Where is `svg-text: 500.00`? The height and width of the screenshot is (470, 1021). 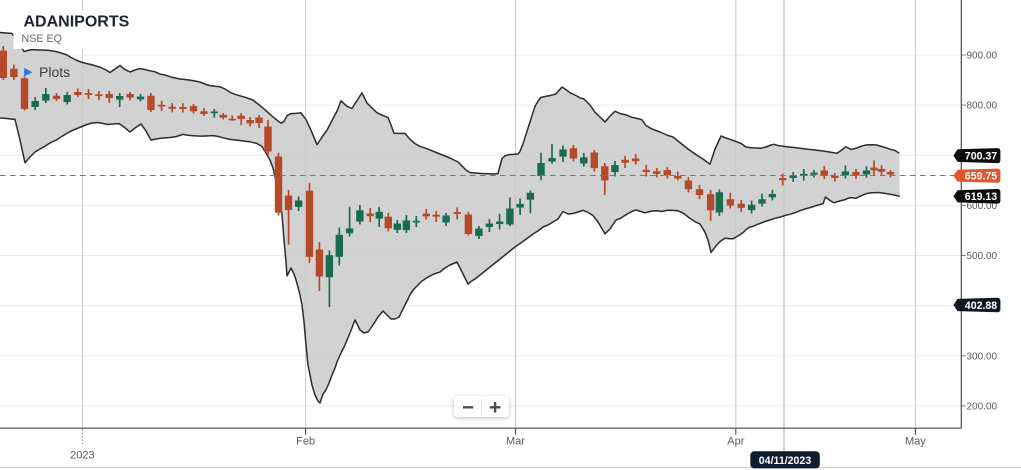
svg-text: 500.00 is located at coordinates (982, 256).